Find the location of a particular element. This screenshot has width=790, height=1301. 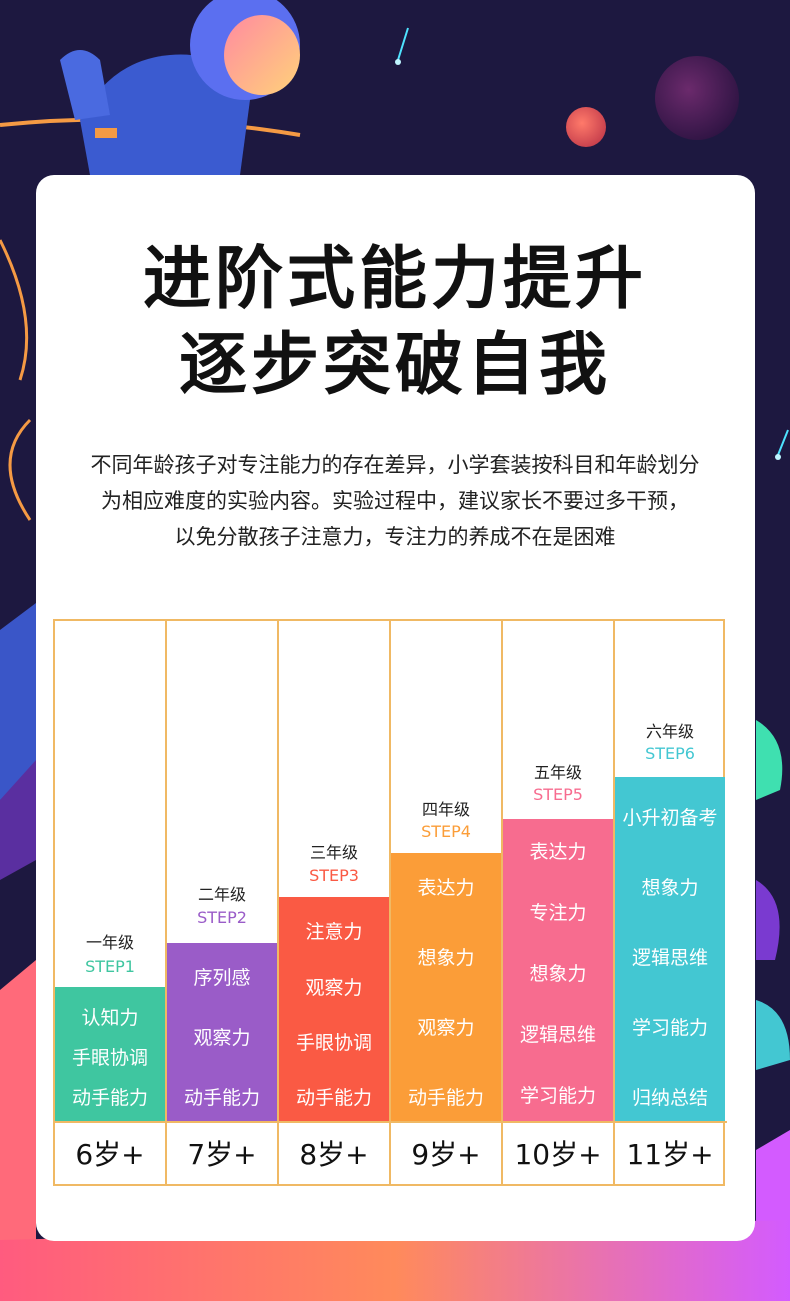

grade-label: 二年级 is located at coordinates (221, 894).